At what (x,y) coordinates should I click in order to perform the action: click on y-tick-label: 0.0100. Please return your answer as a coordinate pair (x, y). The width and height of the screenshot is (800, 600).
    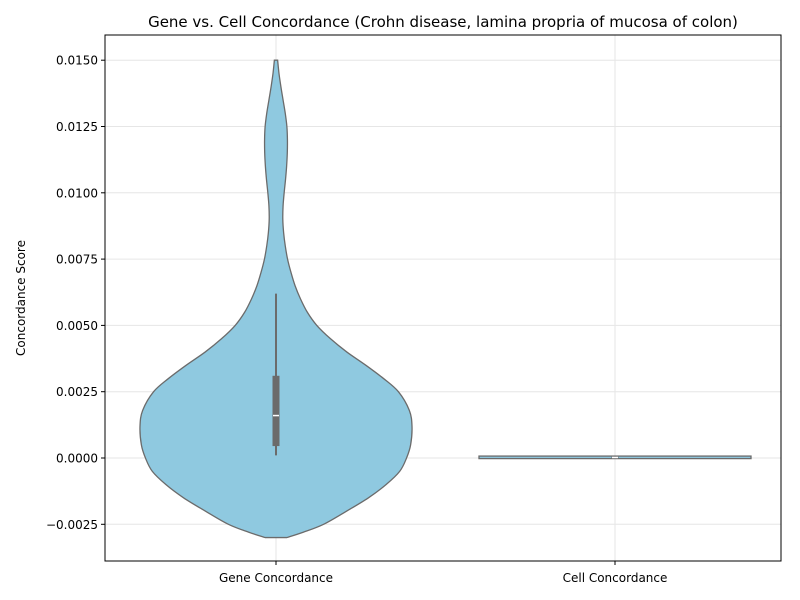
    Looking at the image, I should click on (77, 193).